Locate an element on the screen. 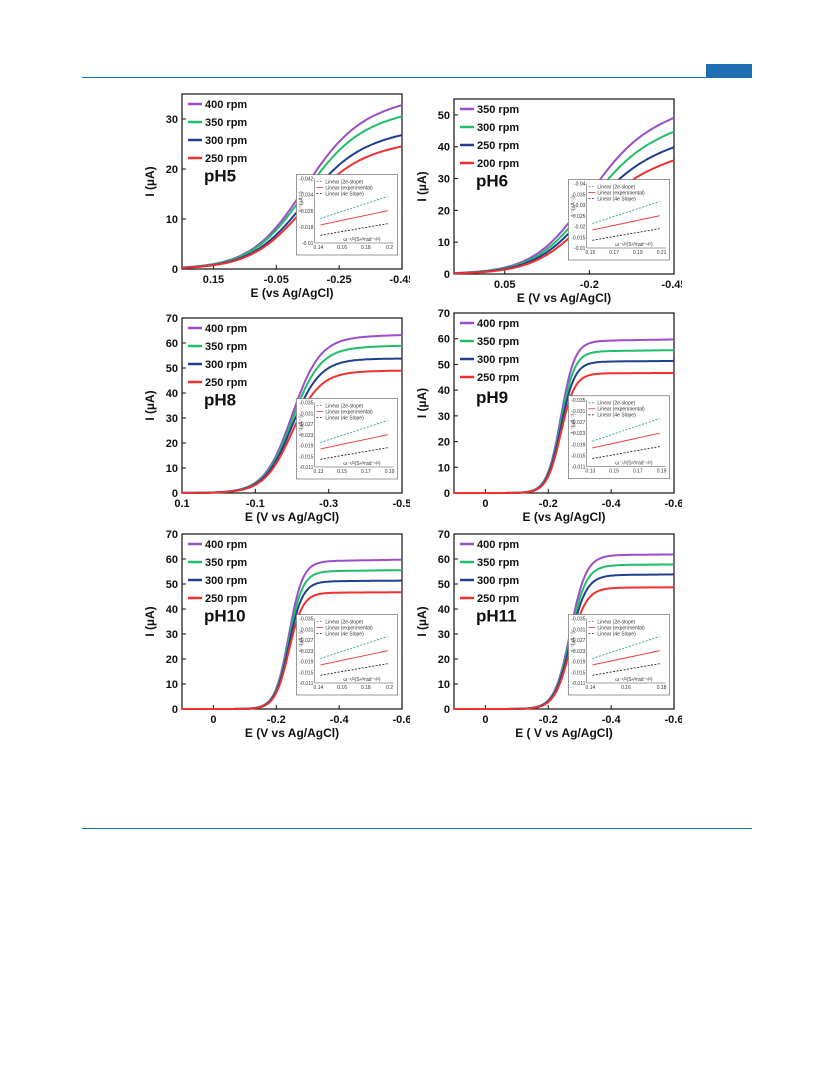 The height and width of the screenshot is (1091, 833). x-axis-label: E (vs Ag/AgCl) is located at coordinates (564, 517).